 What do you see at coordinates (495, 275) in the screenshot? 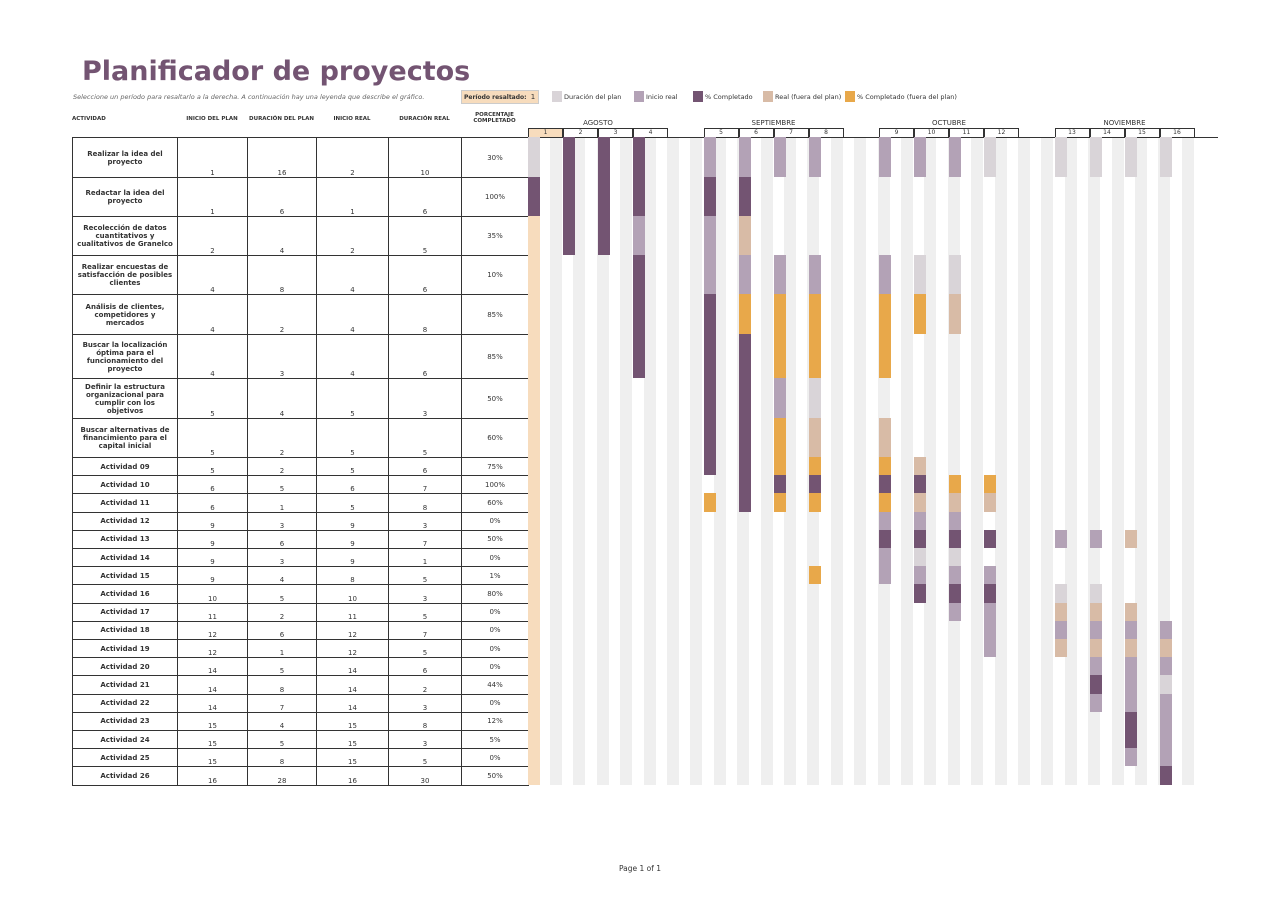
I see `value-cell: 10%` at bounding box center [495, 275].